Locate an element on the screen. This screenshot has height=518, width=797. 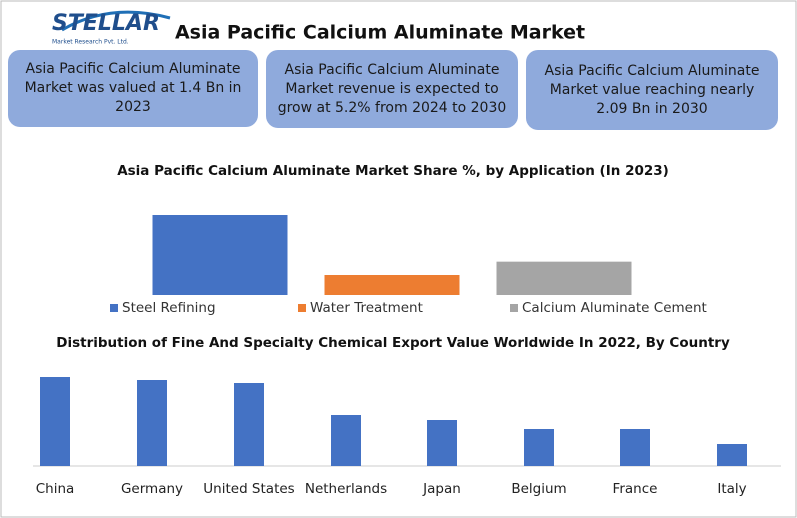
x-tick-label: Japan is located at coordinates (441, 489).